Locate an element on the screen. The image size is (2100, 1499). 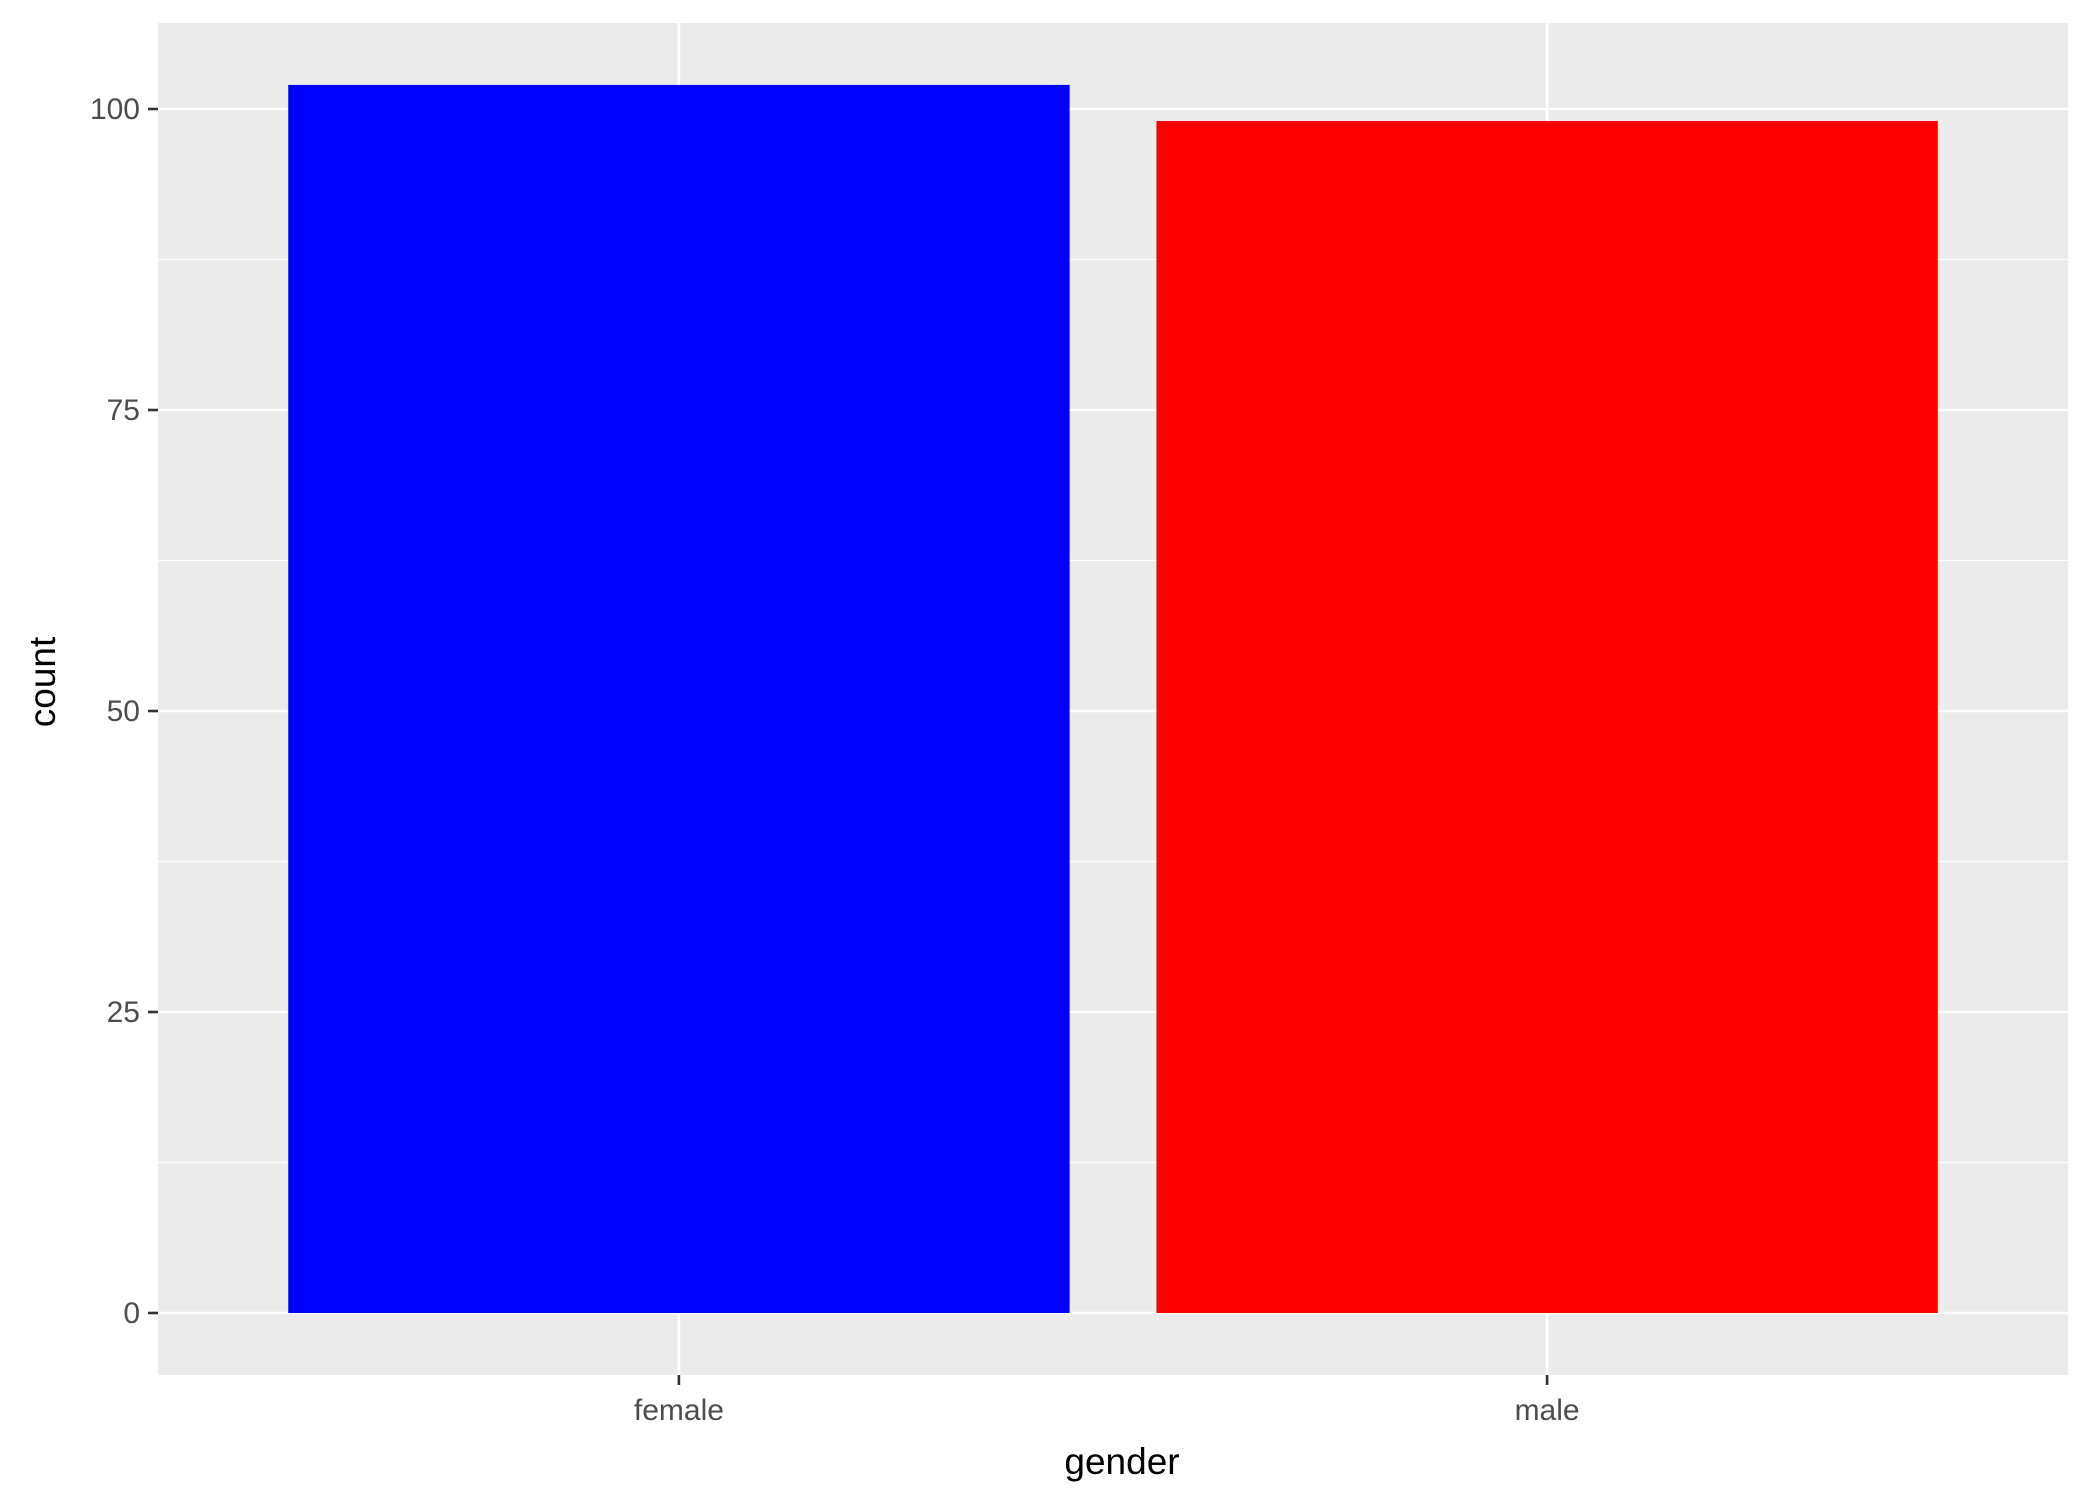
y-axis: 0 25 50 75 100 is located at coordinates (124, 711).